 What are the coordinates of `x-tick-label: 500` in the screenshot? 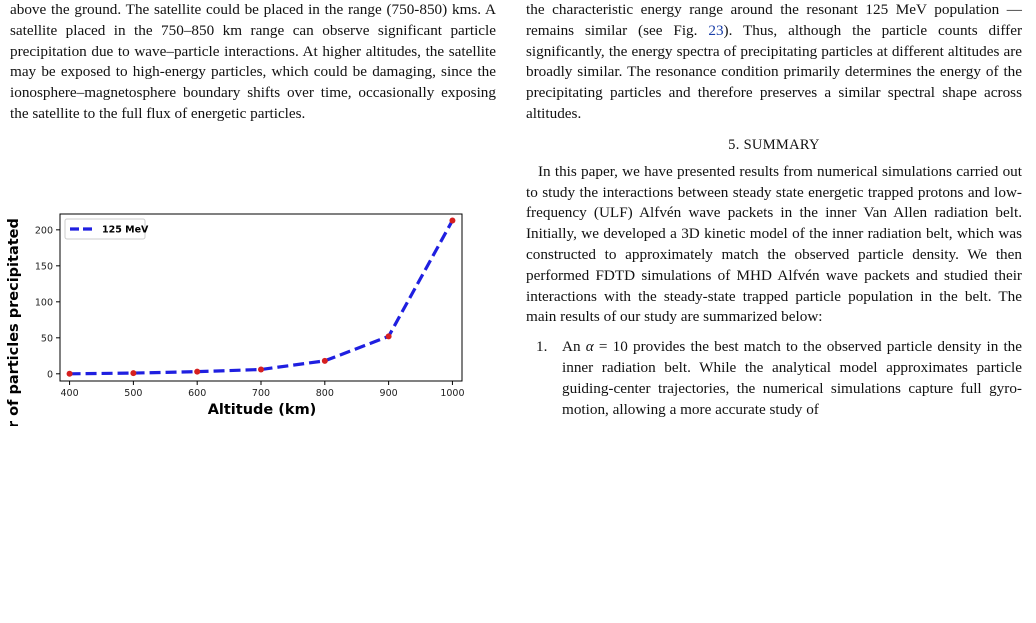 It's located at (133, 393).